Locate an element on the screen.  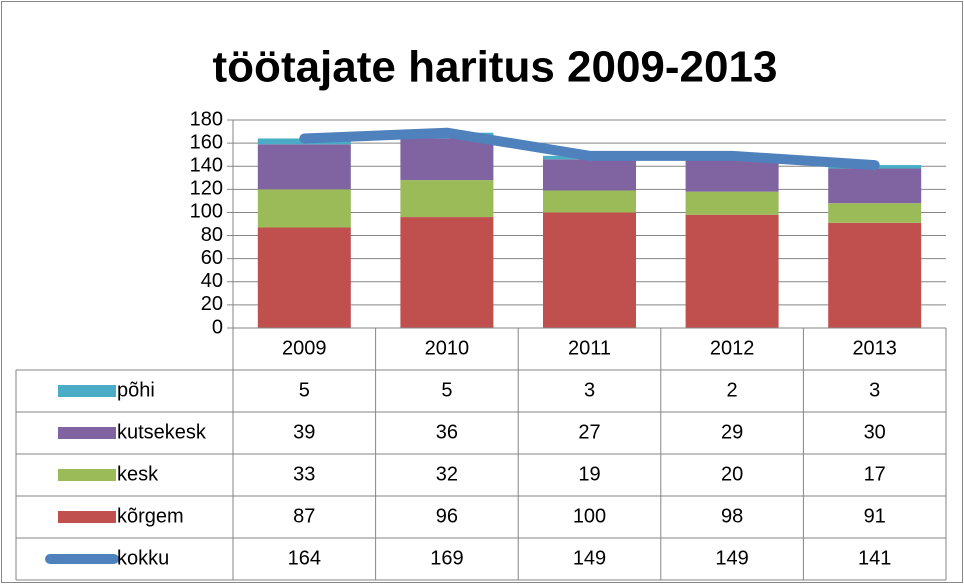
y-tick-label: 40 is located at coordinates (212, 281).